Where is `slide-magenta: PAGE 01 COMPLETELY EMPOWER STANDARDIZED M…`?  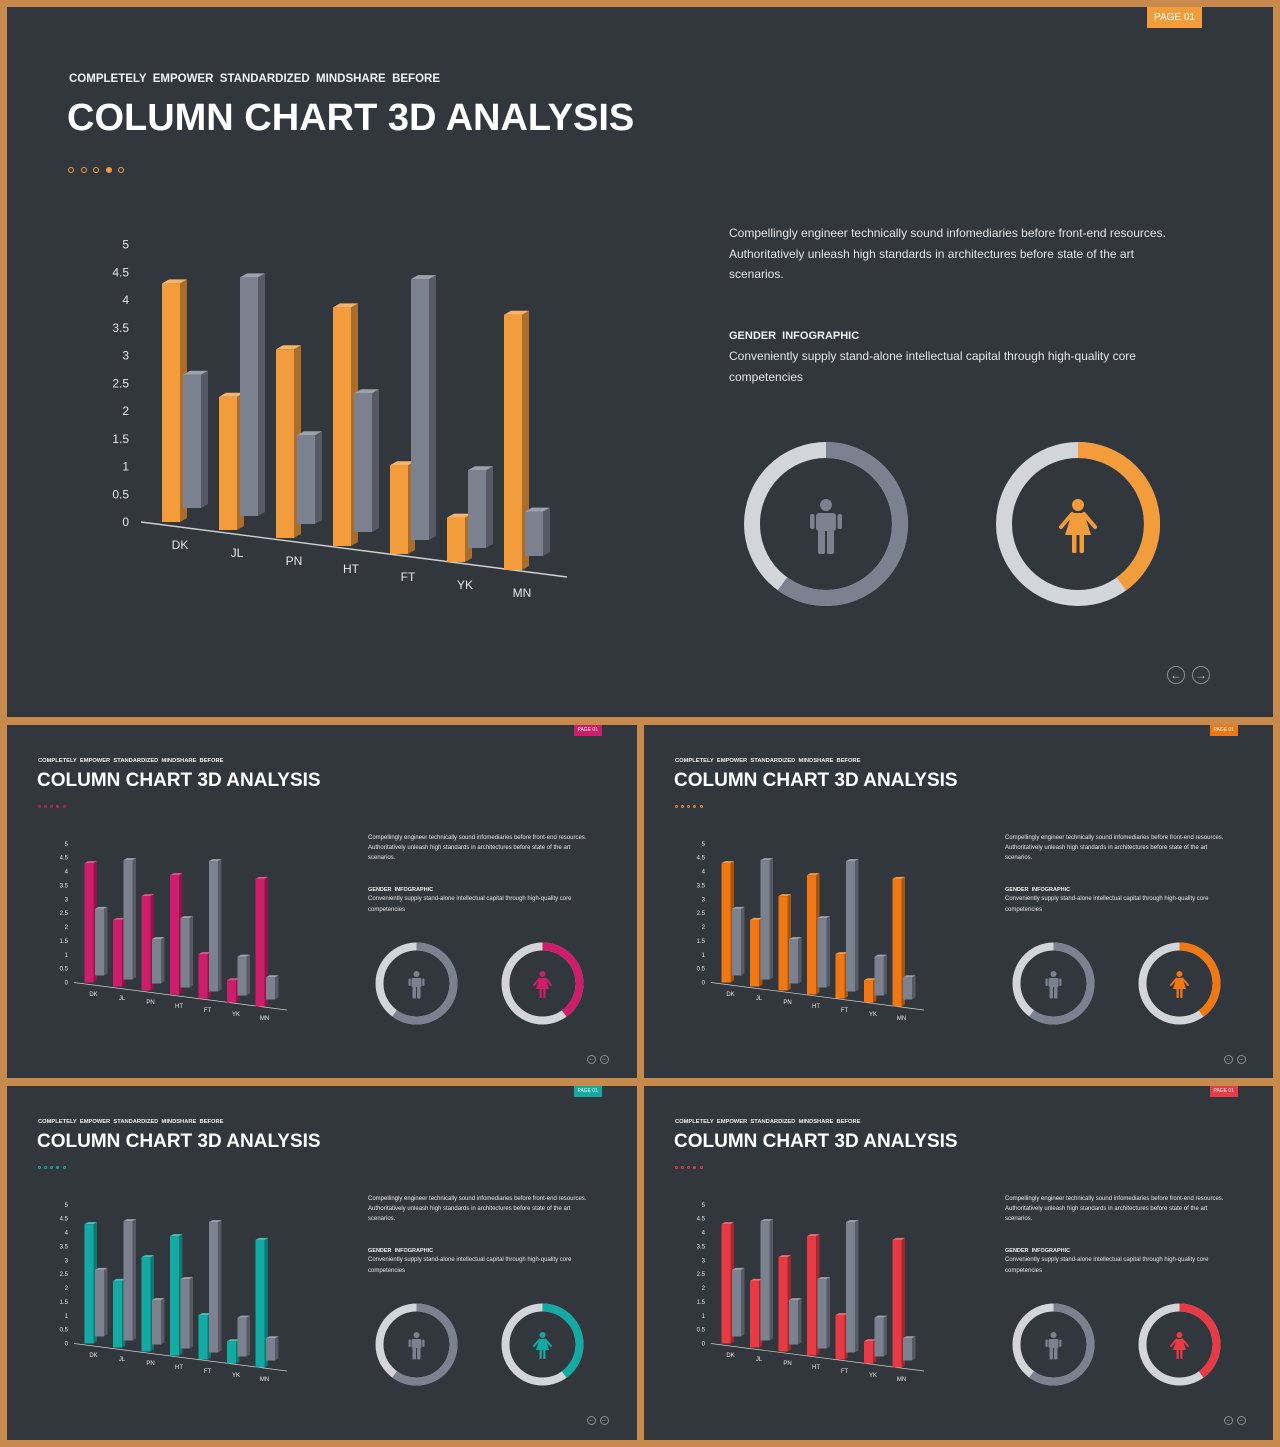 slide-magenta: PAGE 01 COMPLETELY EMPOWER STANDARDIZED M… is located at coordinates (322, 901).